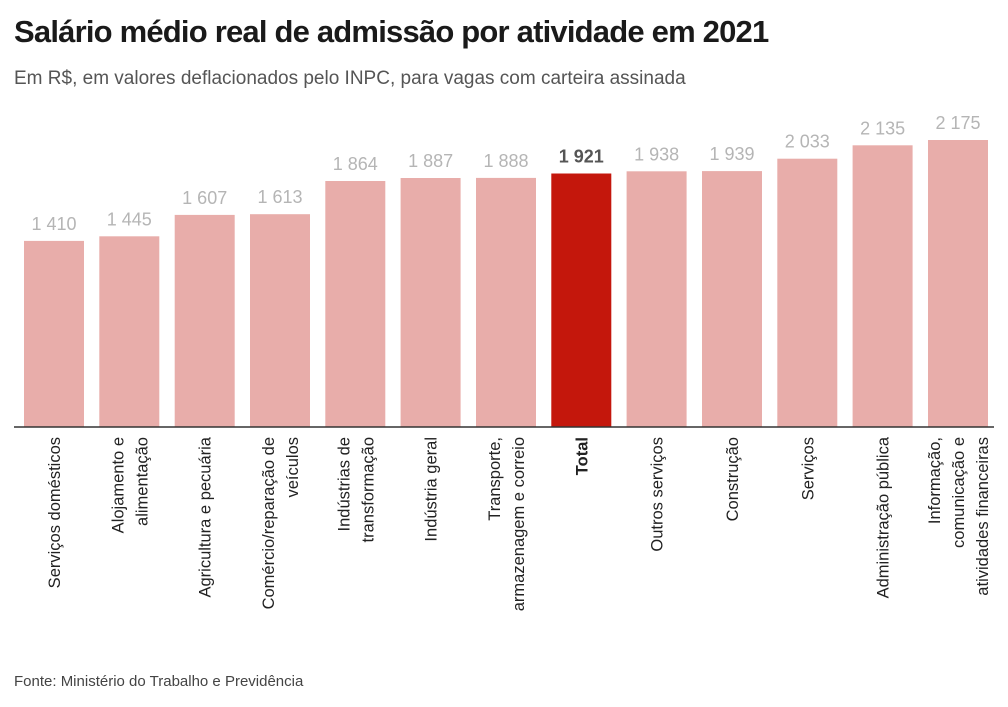 Image resolution: width=1008 pixels, height=707 pixels. I want to click on value-label-6: 1 887, so click(430, 161).